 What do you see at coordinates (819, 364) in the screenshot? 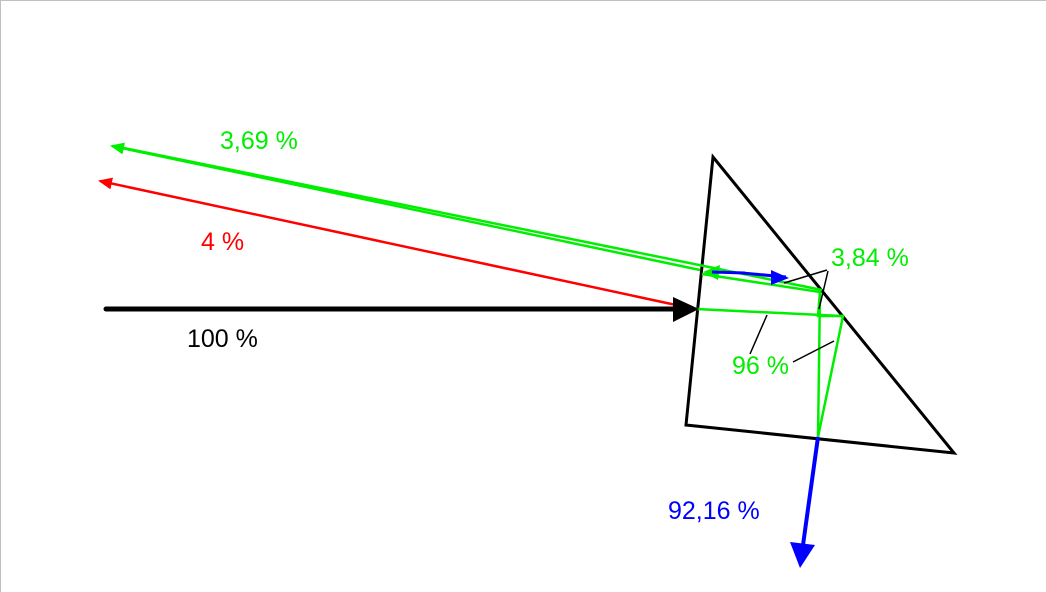
I see `internal-vertical-ray-green` at bounding box center [819, 364].